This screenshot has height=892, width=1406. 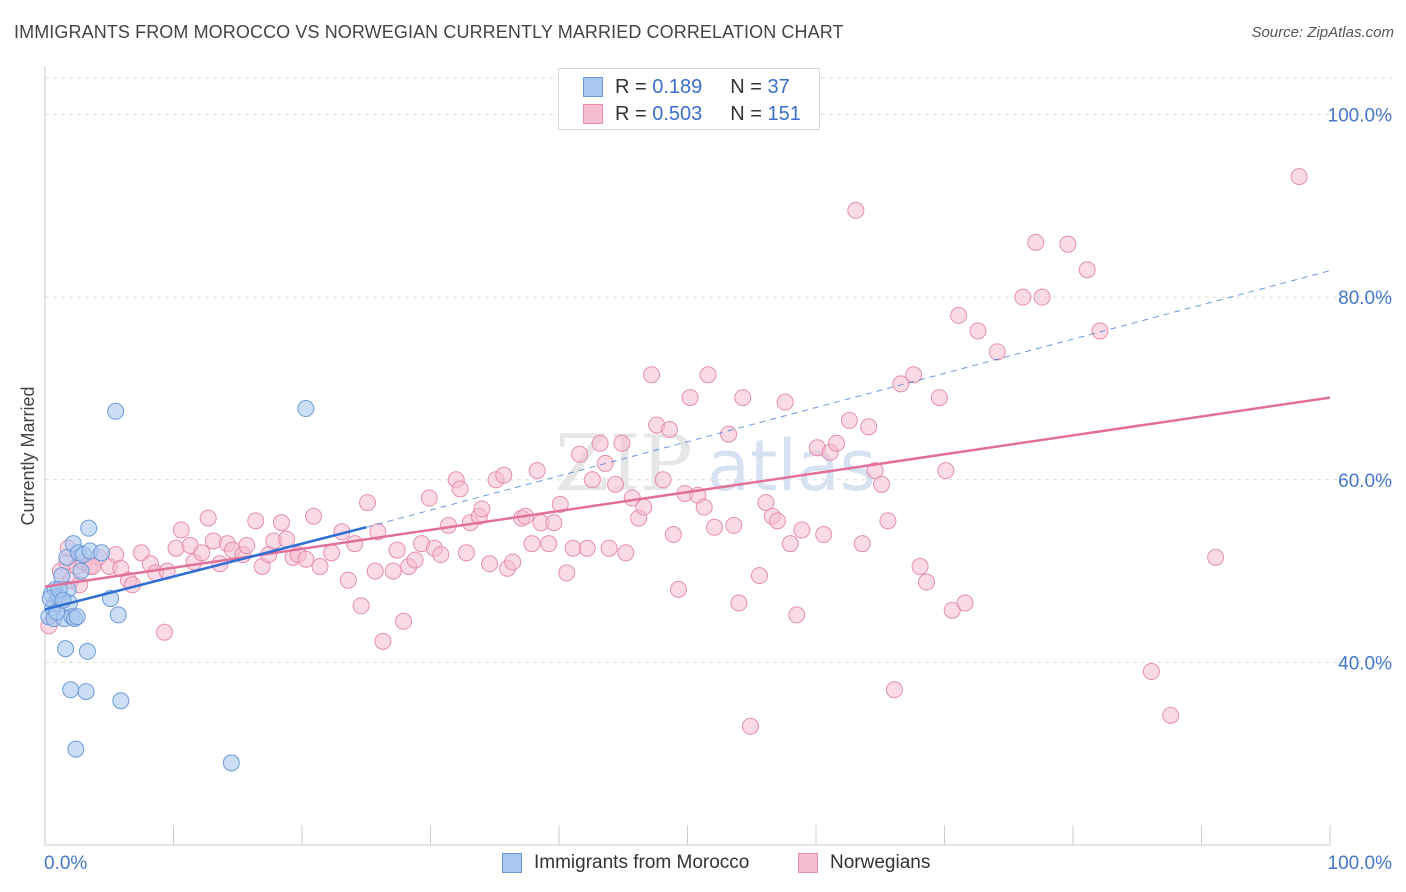 What do you see at coordinates (28, 455) in the screenshot?
I see `y-axis-label: Currently Married` at bounding box center [28, 455].